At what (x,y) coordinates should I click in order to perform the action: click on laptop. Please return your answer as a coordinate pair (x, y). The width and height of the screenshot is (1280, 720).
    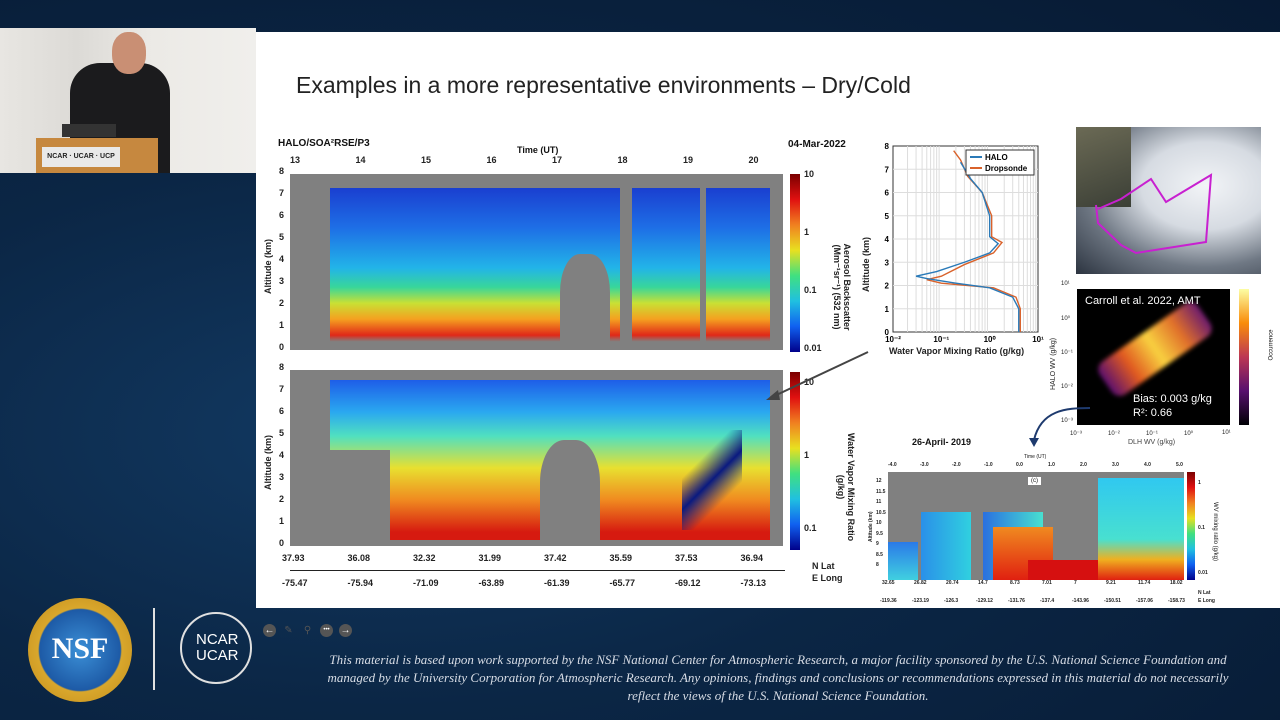
    Looking at the image, I should click on (89, 130).